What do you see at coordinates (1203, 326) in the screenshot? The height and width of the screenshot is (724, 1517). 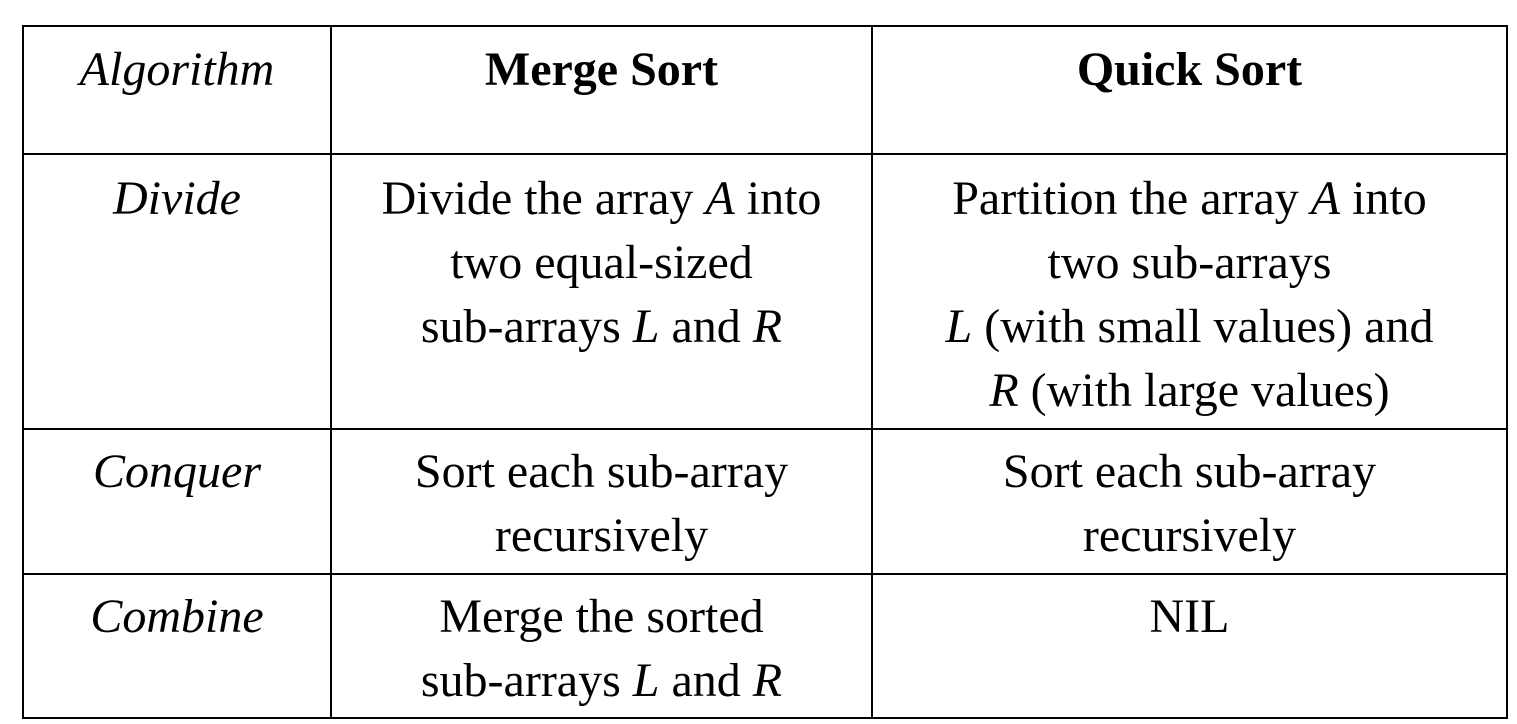 I see `text-span: (with small values) and` at bounding box center [1203, 326].